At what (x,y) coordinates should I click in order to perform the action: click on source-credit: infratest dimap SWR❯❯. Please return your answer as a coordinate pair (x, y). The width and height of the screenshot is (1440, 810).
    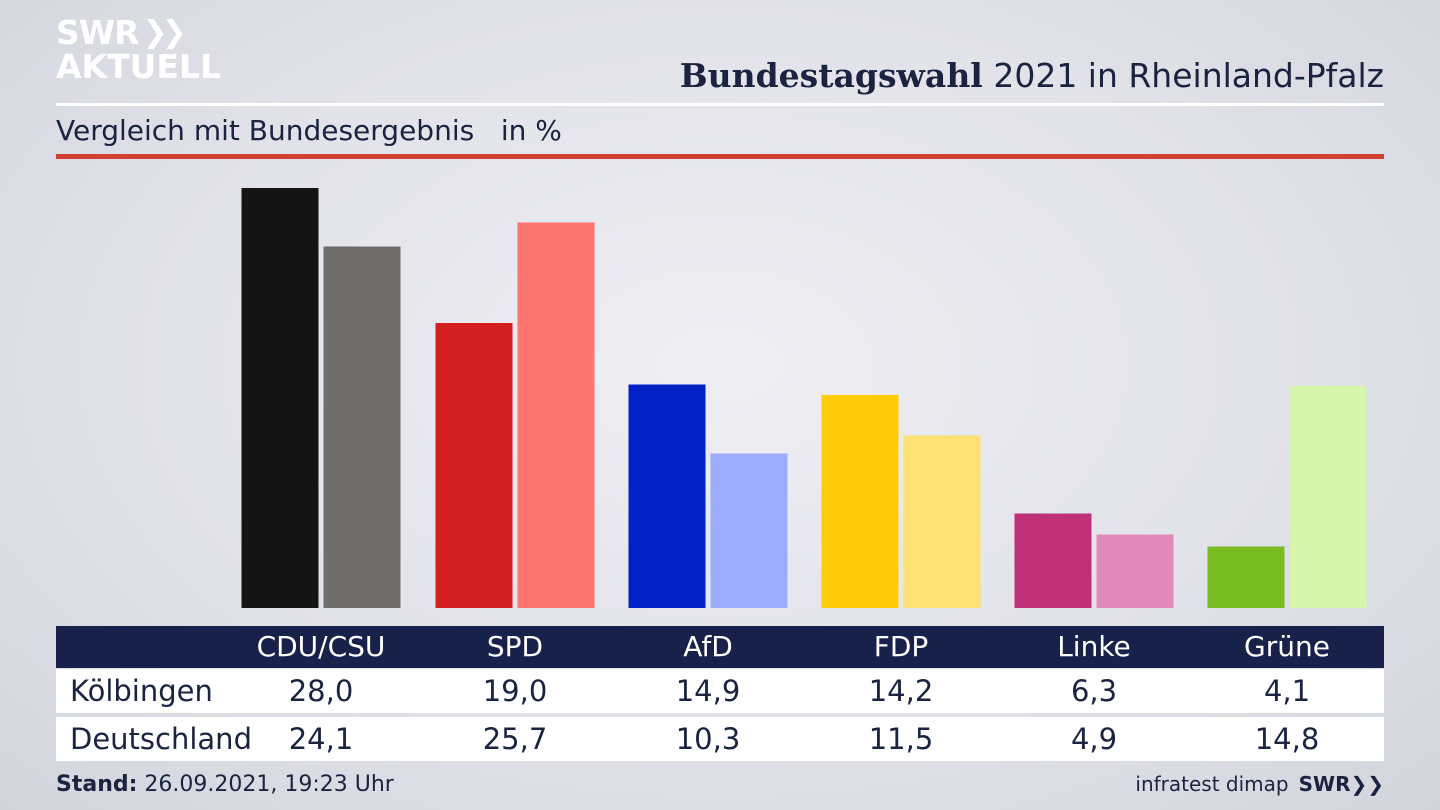
    Looking at the image, I should click on (1259, 784).